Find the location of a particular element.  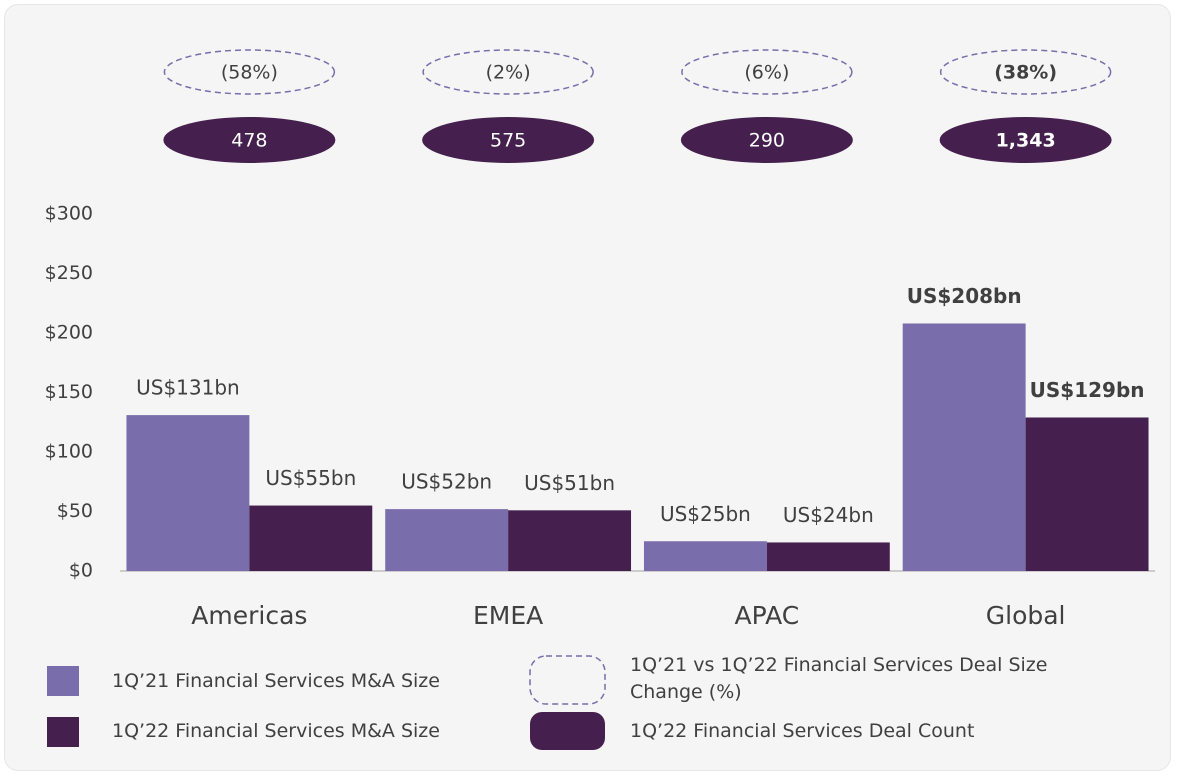

y-tick-label: $300 is located at coordinates (69, 214).